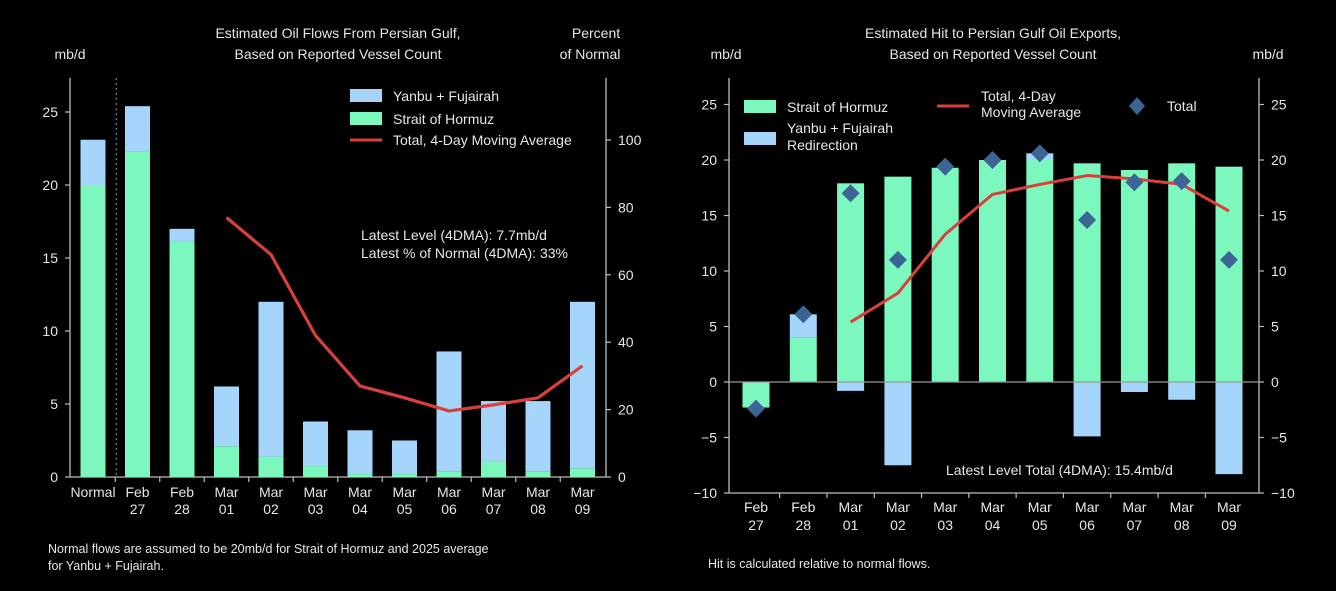  What do you see at coordinates (1182, 106) in the screenshot?
I see `legend-label-total: Total` at bounding box center [1182, 106].